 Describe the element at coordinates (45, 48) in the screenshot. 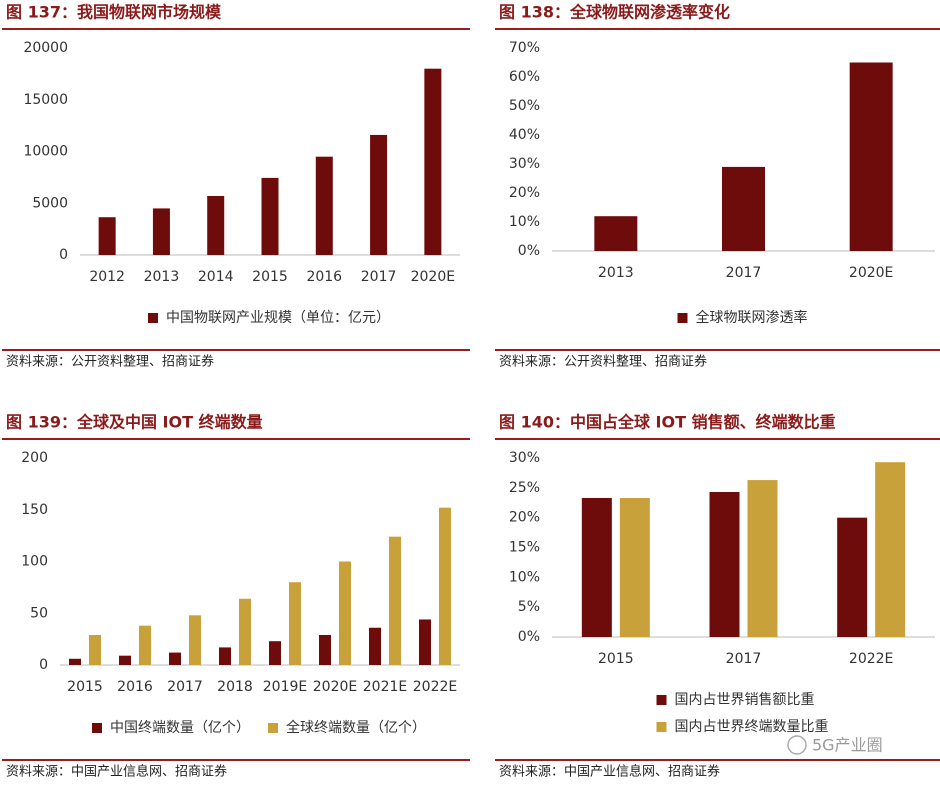

I see `y-tick-label: 20000` at that location.